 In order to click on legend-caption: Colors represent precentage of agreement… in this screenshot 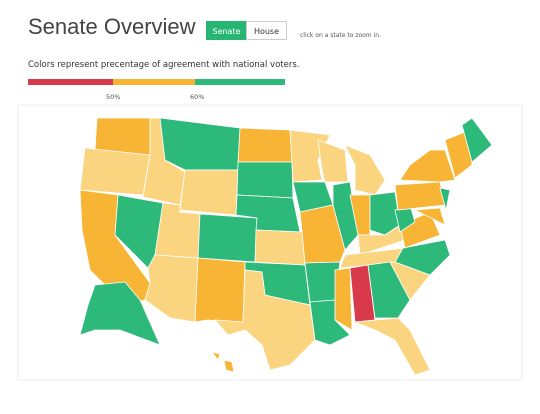, I will do `click(164, 65)`.